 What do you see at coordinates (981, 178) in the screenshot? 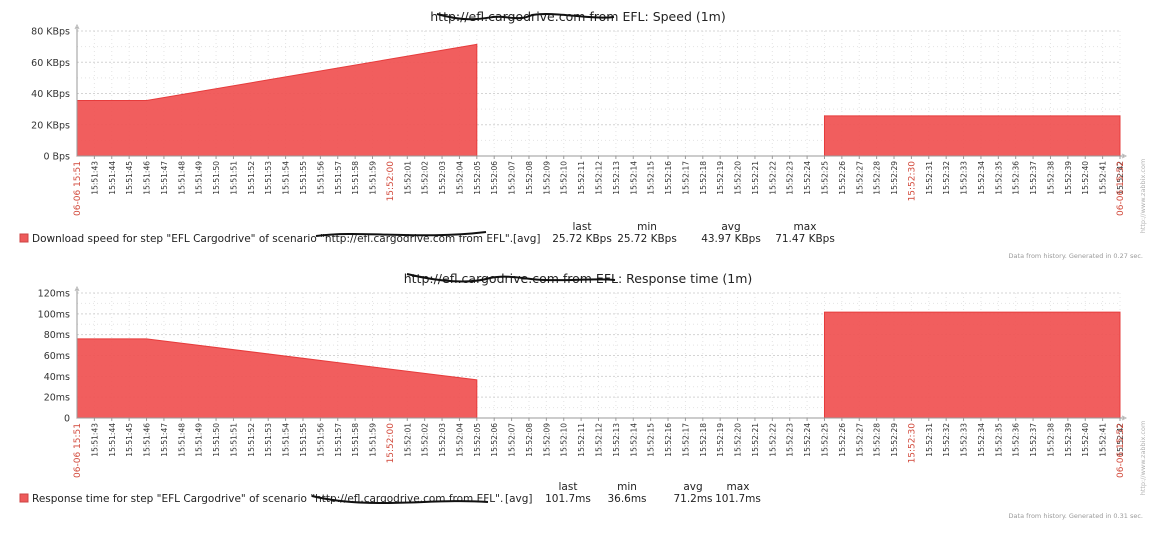
I see `speed-x-tick-label: 15:52:34` at bounding box center [981, 178].